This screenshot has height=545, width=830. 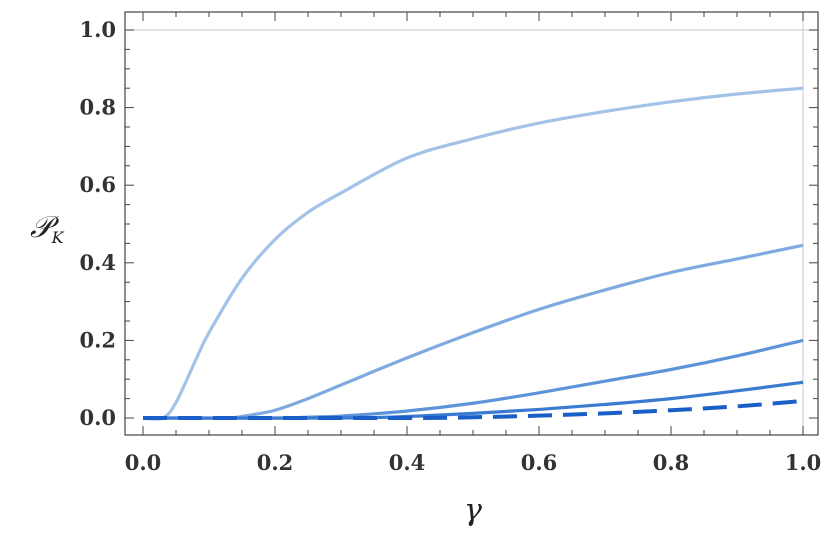 I want to click on x-tick-label: 0.6, so click(x=539, y=462).